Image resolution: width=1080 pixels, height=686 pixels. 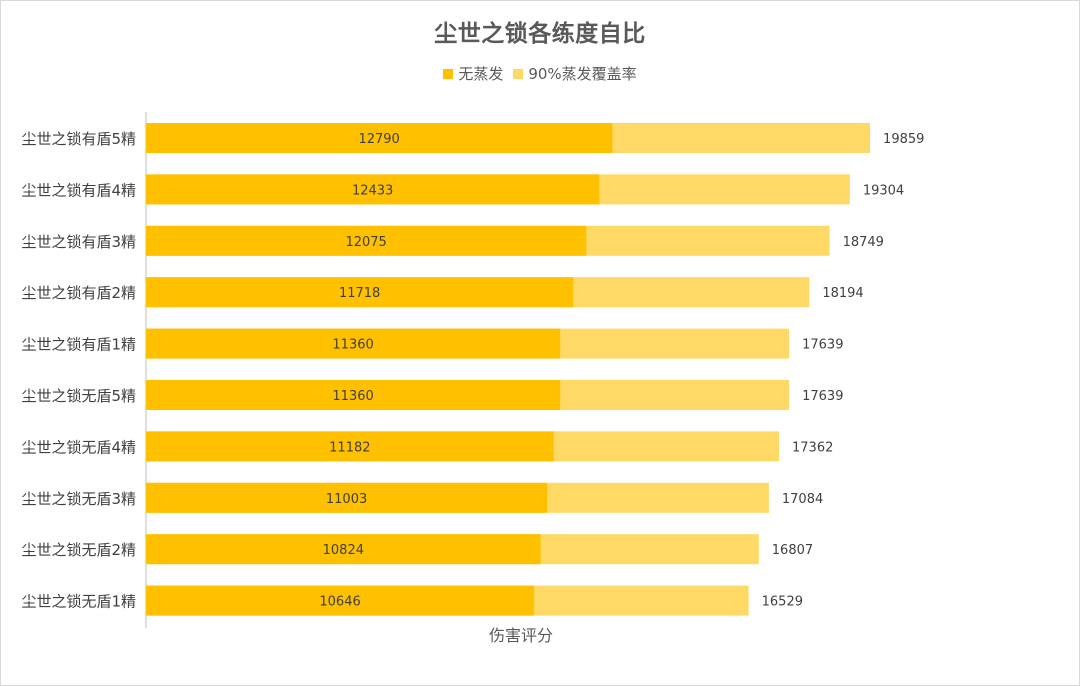 I want to click on chart-legend: 无蒸发 90%蒸发覆盖率, so click(x=540, y=73).